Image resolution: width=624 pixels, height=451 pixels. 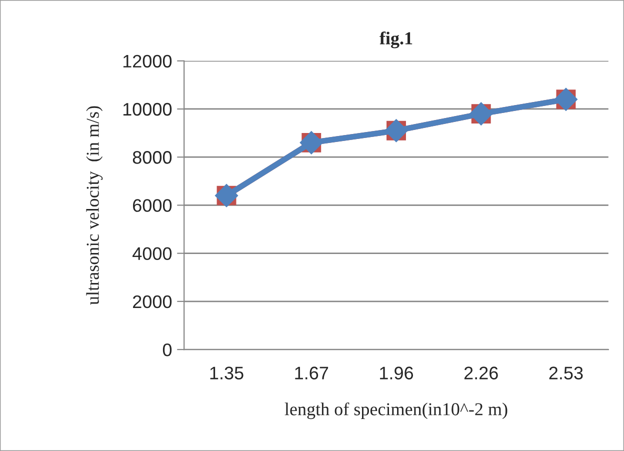 I want to click on y-tick-label: 4000, so click(x=152, y=253).